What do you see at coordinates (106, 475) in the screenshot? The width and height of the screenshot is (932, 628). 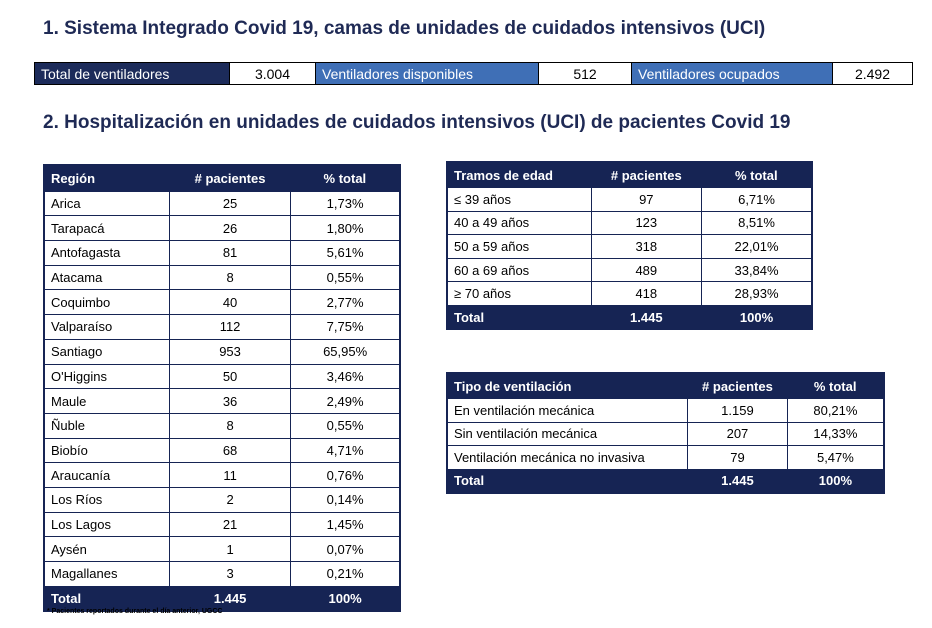 I see `row-label-cell: Araucanía` at bounding box center [106, 475].